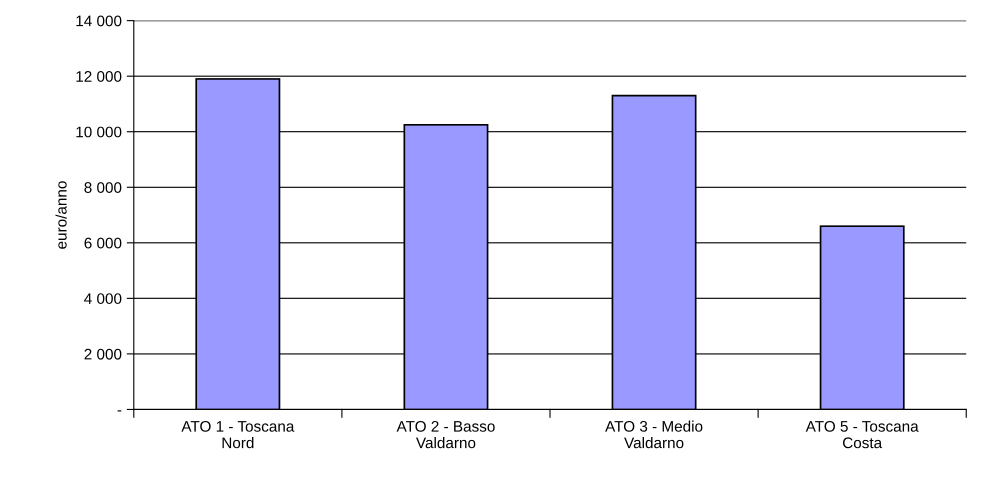 This screenshot has width=991, height=480. I want to click on y-tick-label: 14 000, so click(99, 21).